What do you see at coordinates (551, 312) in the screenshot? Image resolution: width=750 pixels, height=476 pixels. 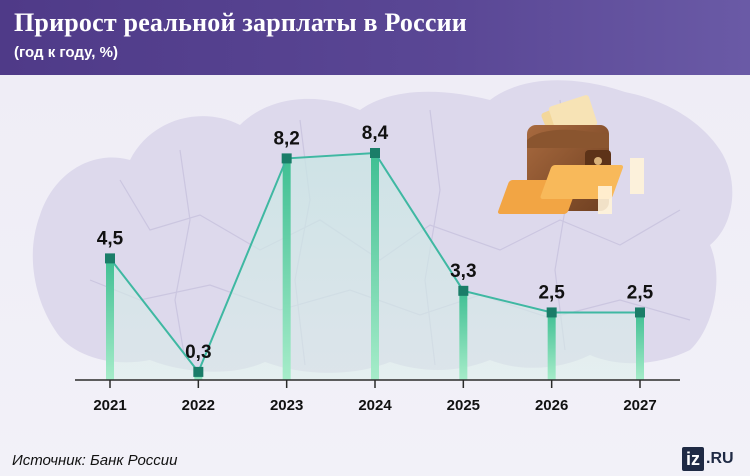 I see `point-2026` at bounding box center [551, 312].